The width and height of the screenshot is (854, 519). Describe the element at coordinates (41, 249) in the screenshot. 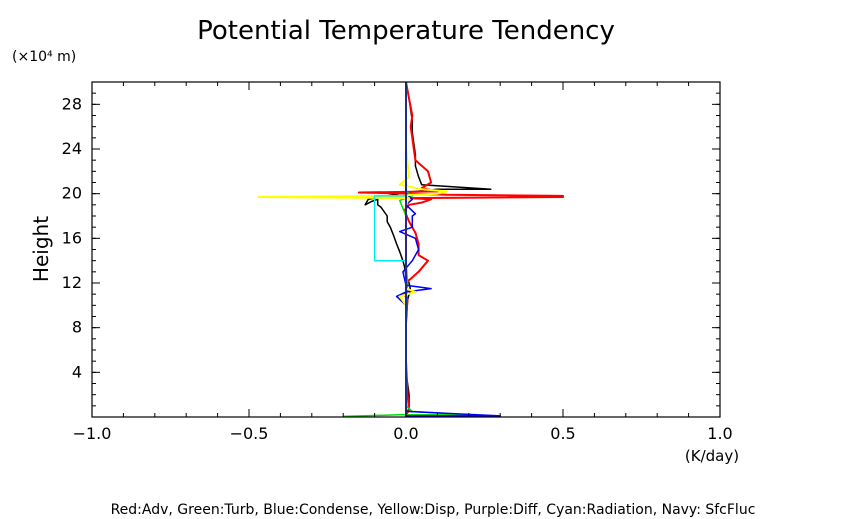

I see `y-axis-label: Height` at that location.